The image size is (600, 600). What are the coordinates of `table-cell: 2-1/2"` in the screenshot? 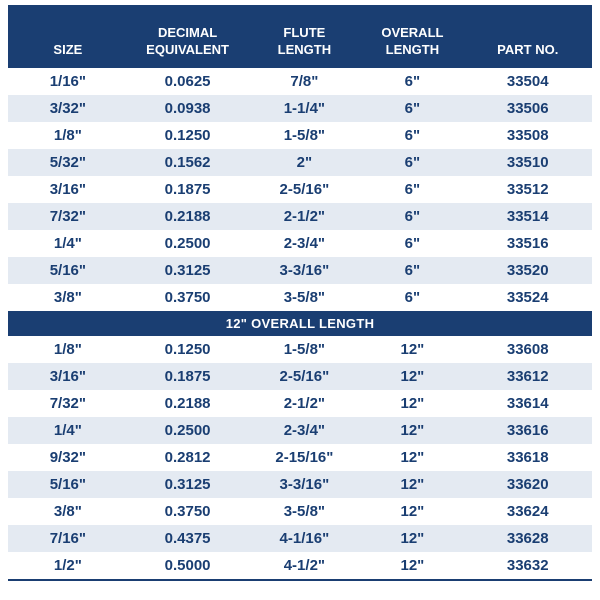 It's located at (304, 216).